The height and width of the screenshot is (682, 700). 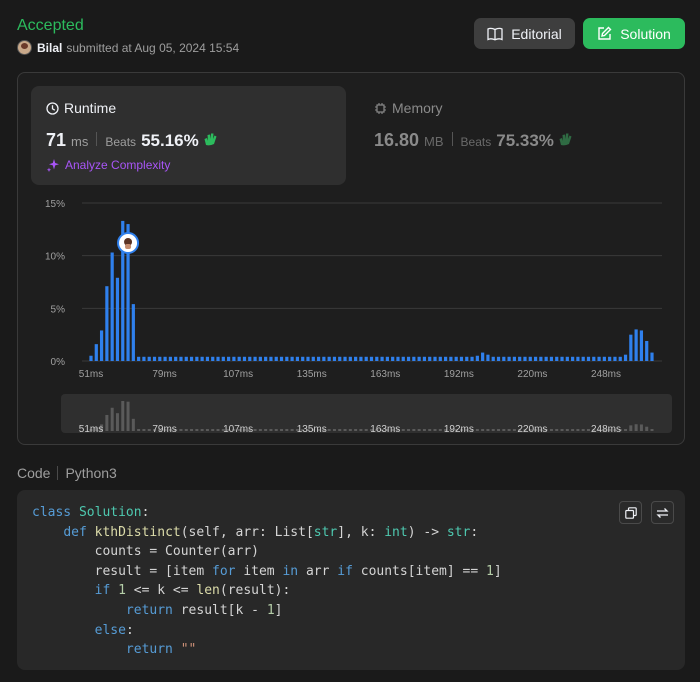 I want to click on mini-x-tick-label: 51ms, so click(x=91, y=429).